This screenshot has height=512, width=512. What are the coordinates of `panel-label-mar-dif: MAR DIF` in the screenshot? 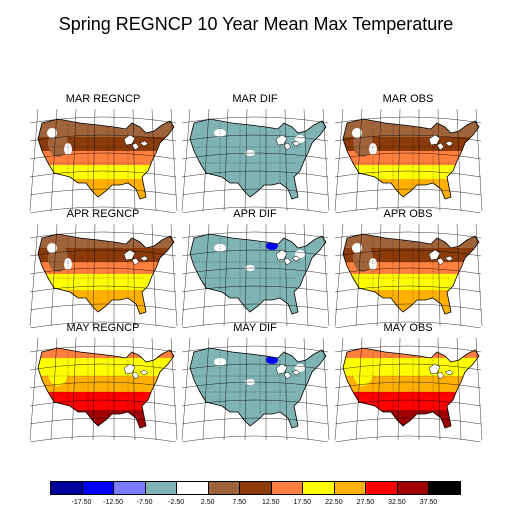 It's located at (255, 99).